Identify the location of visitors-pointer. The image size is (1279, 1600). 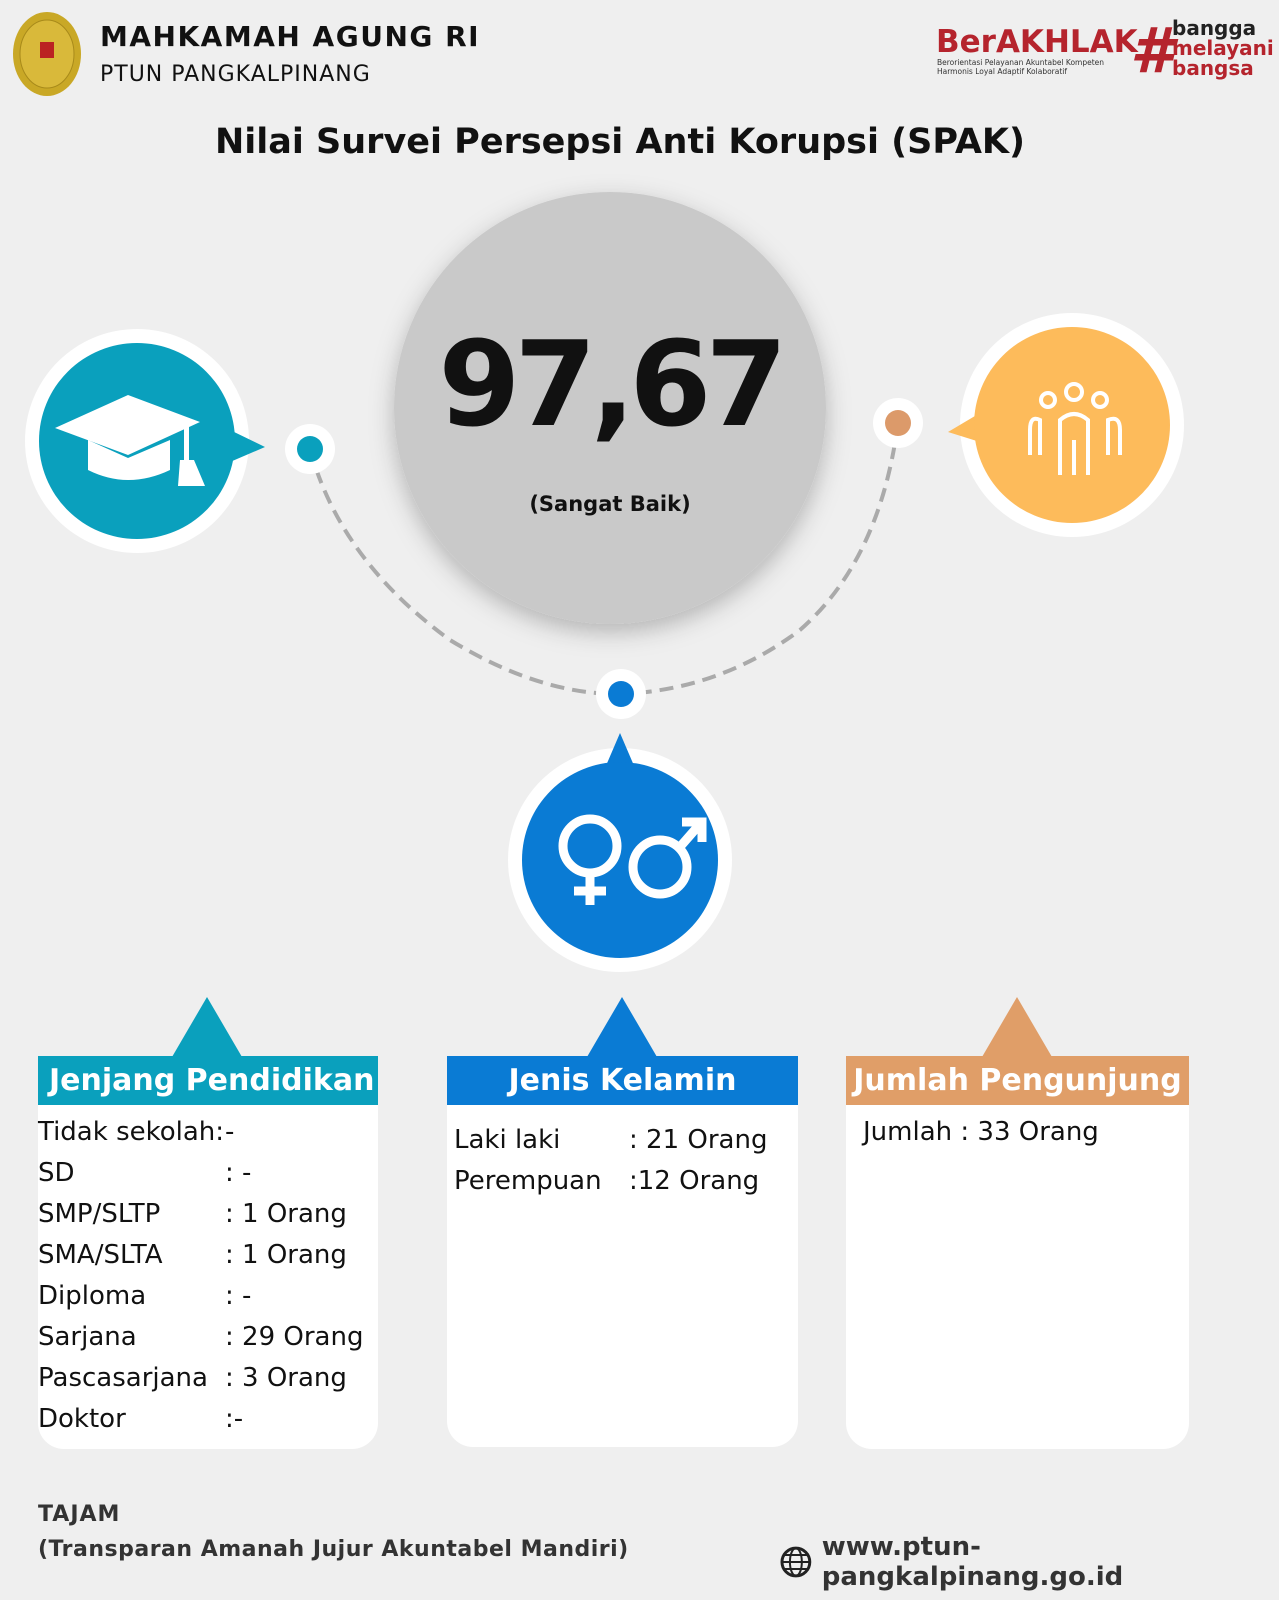
(1017, 1027).